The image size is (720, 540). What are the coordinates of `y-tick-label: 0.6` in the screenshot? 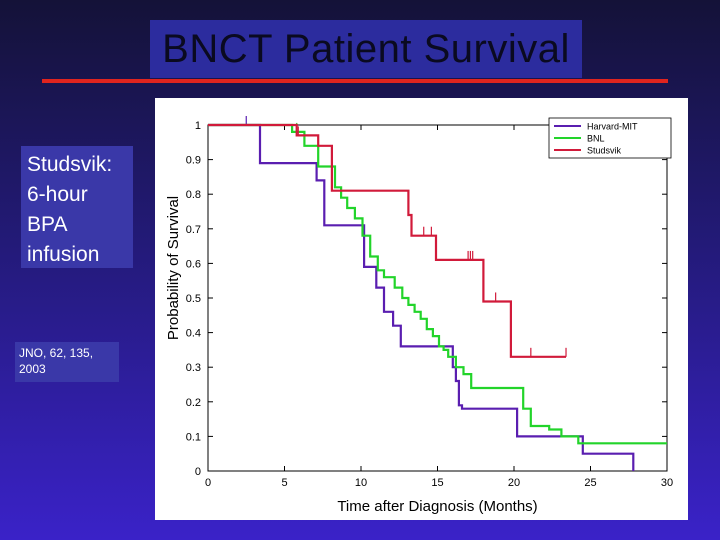 It's located at (193, 264).